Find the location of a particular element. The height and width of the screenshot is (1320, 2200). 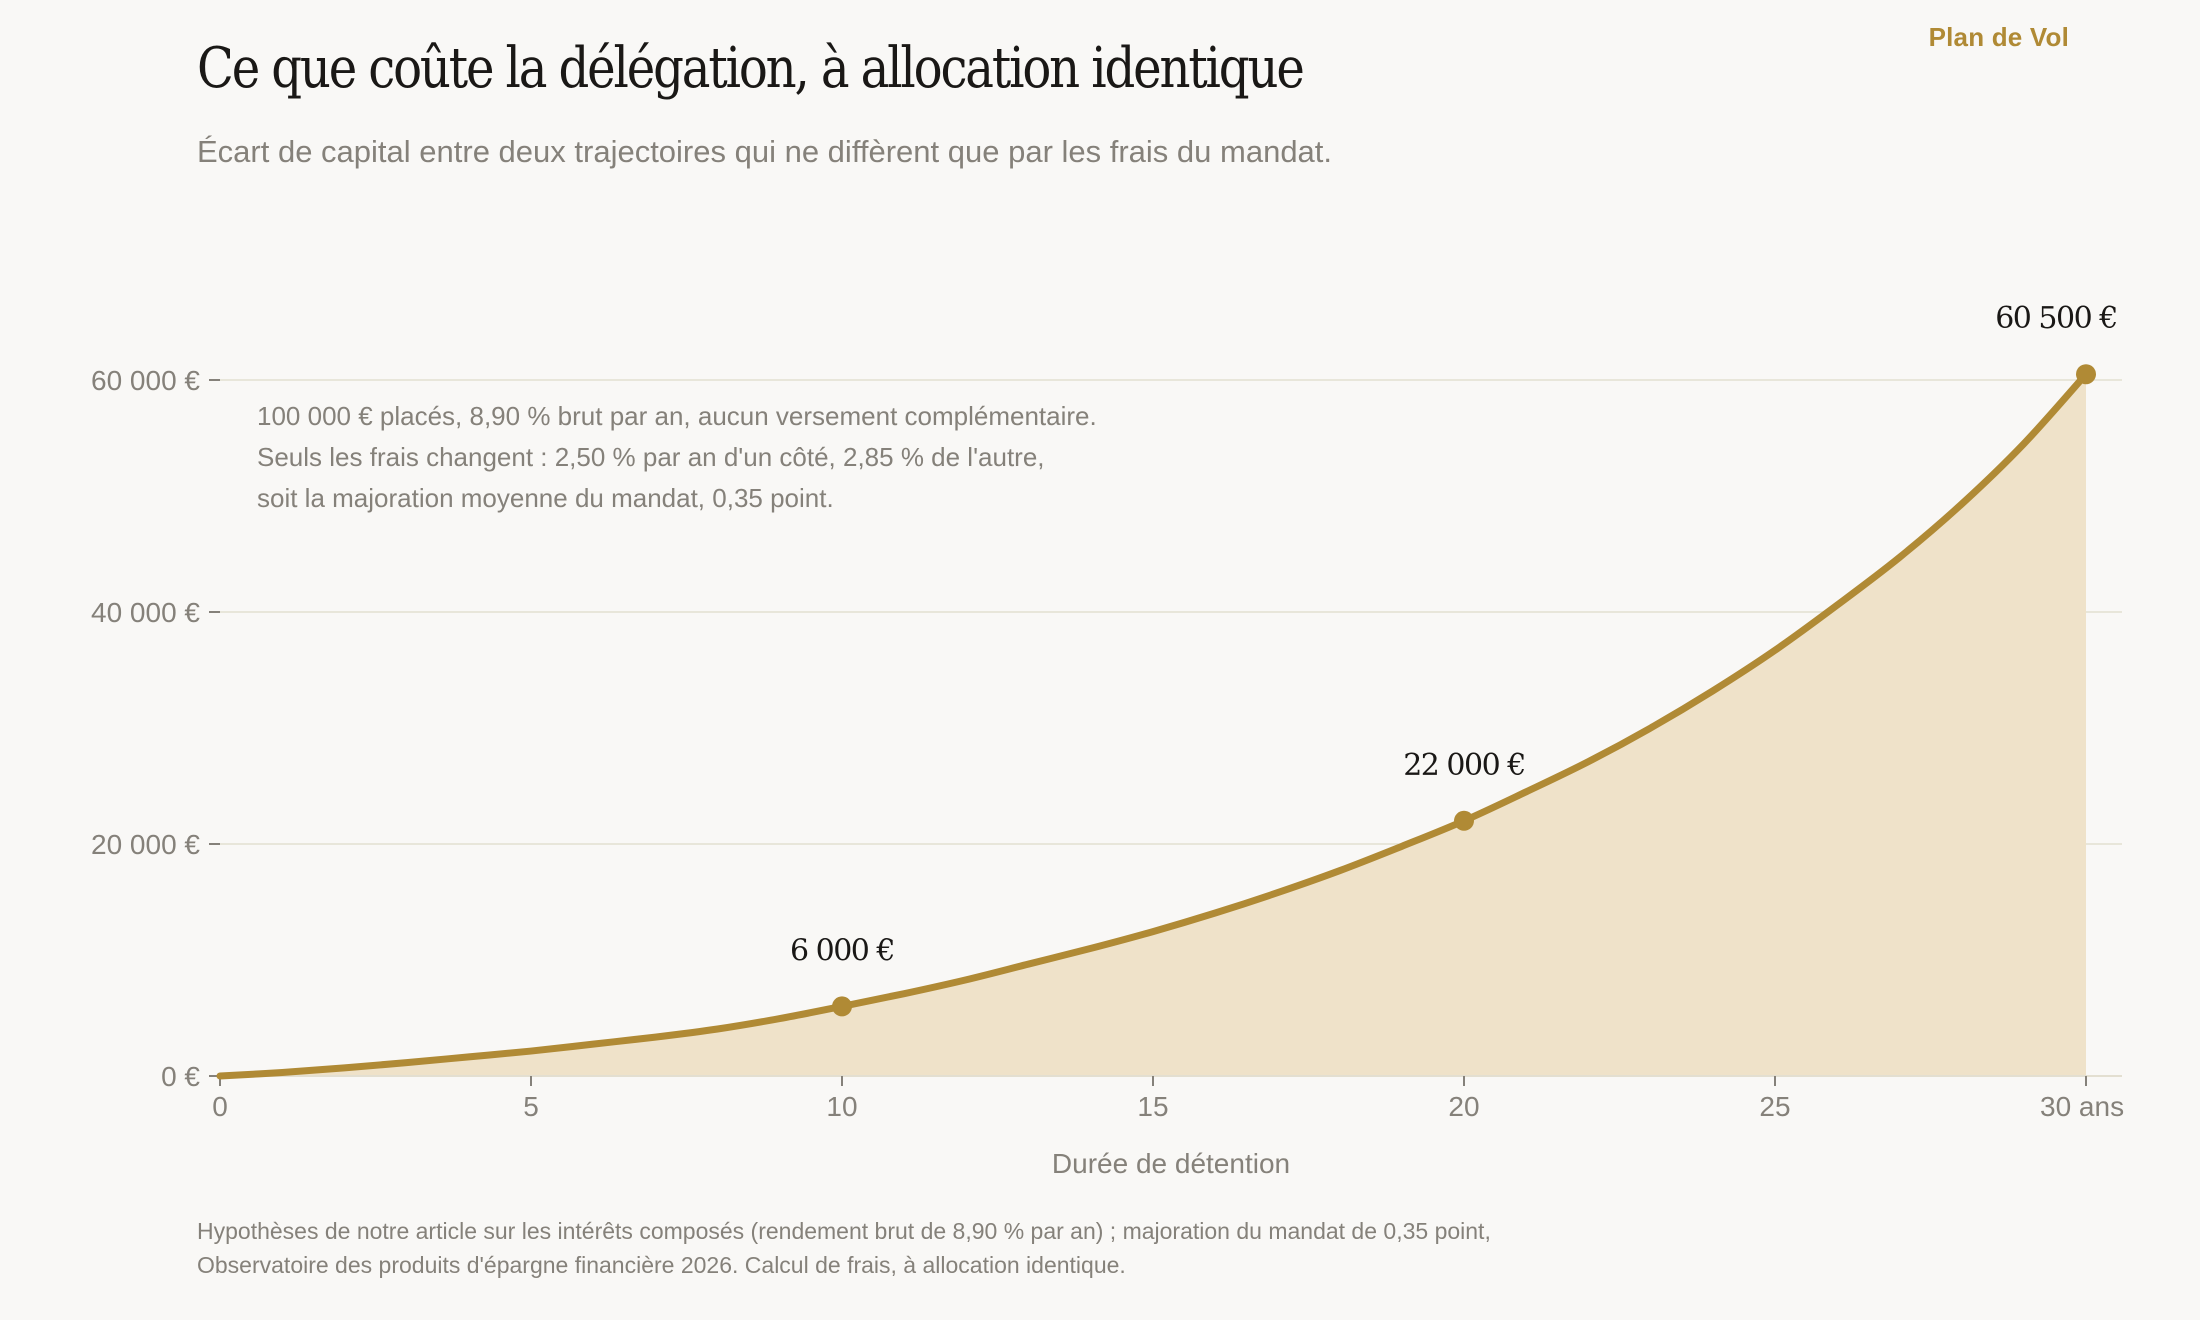

y-tick-label: 0 € is located at coordinates (180, 1076).